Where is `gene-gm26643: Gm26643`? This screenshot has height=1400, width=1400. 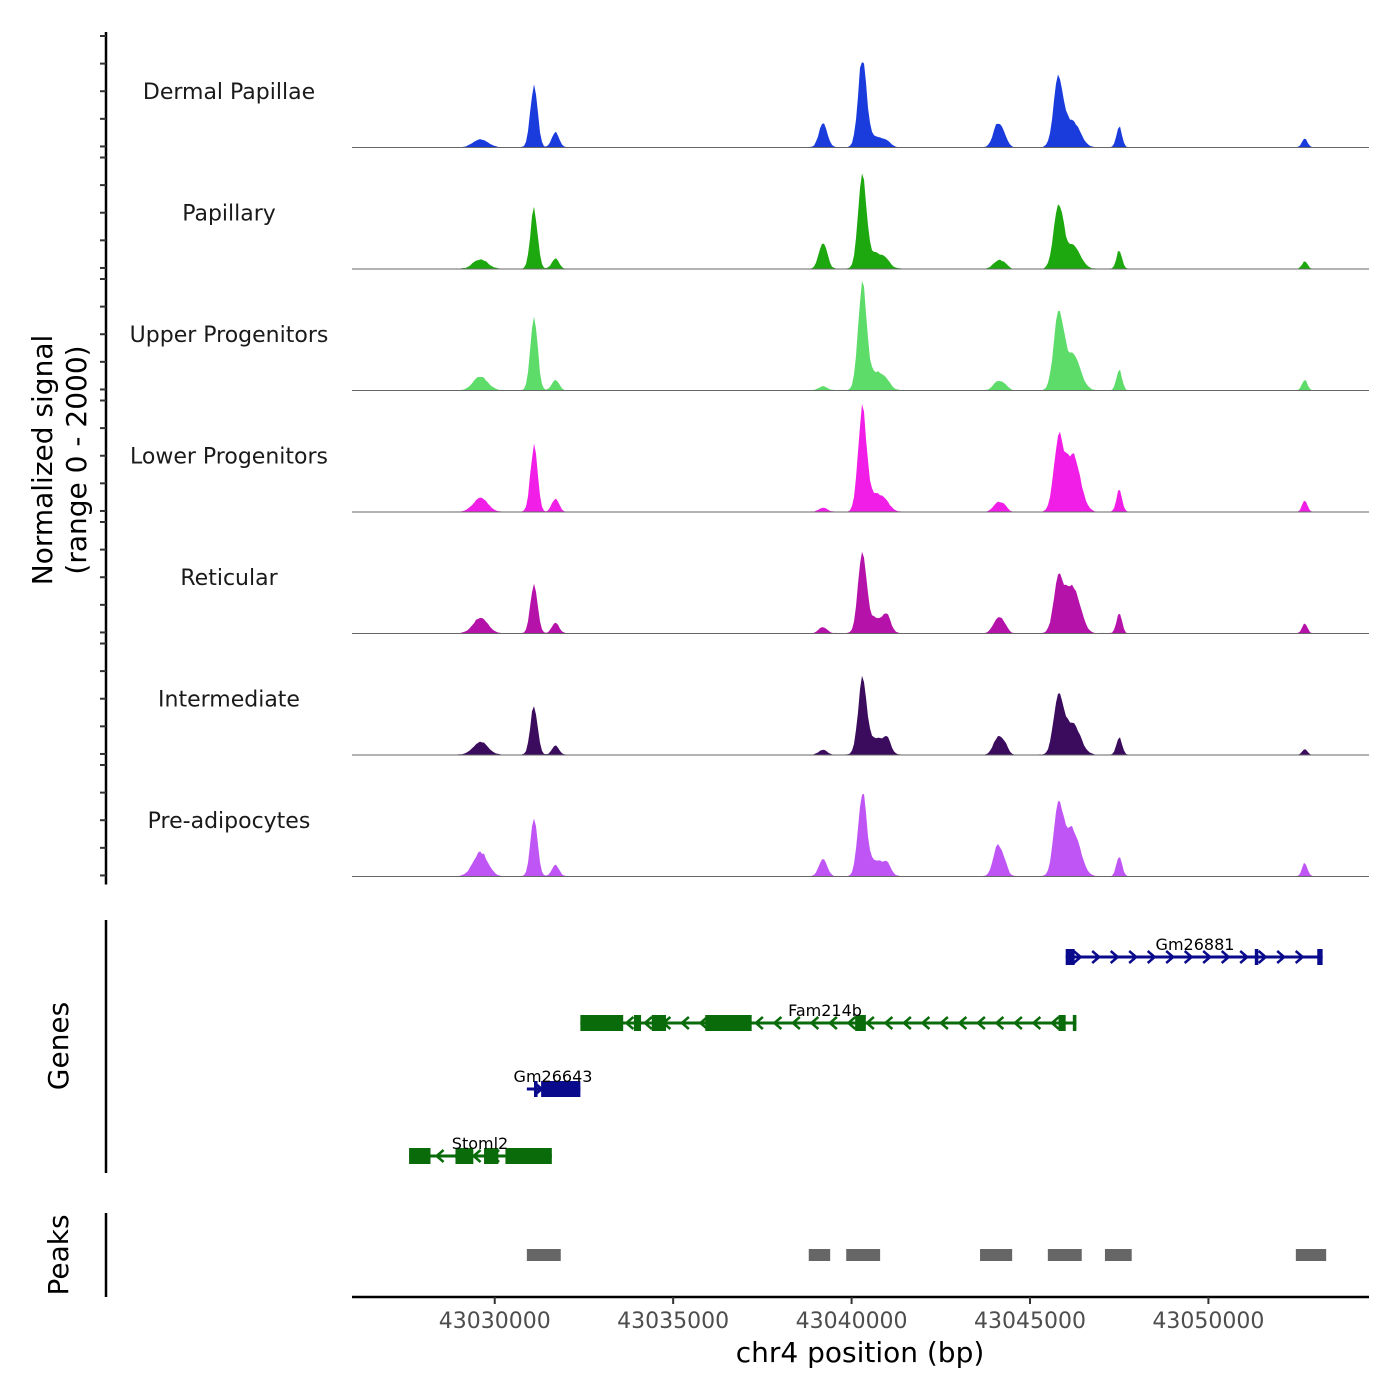
gene-gm26643: Gm26643 is located at coordinates (553, 1082).